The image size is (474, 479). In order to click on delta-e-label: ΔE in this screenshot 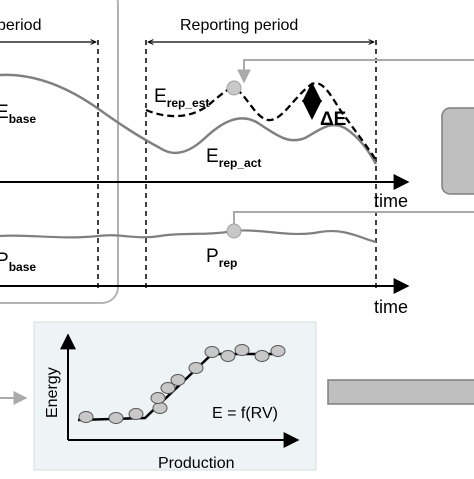, I will do `click(333, 119)`.